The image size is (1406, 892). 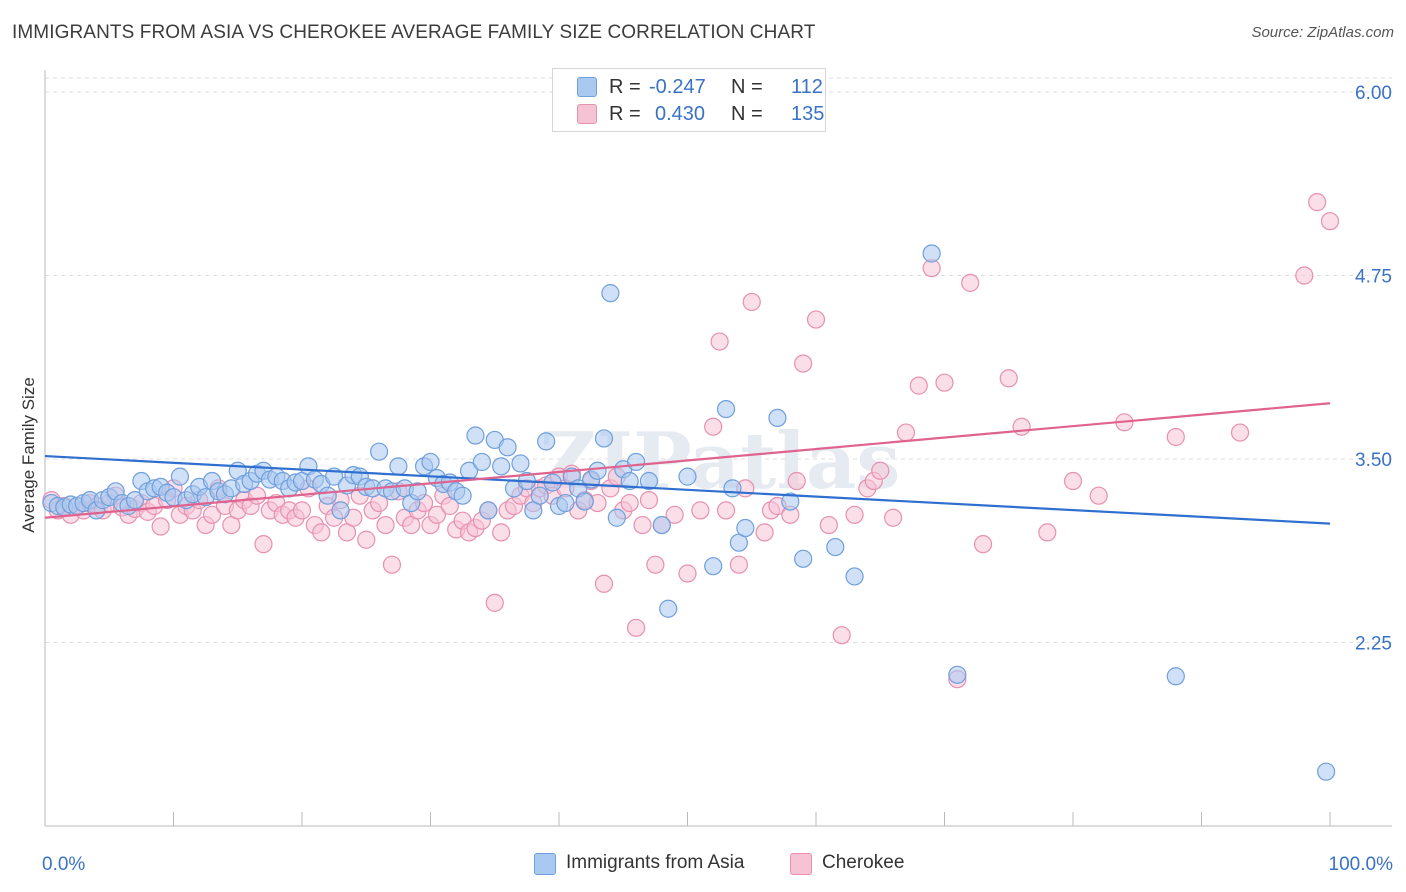 What do you see at coordinates (1322, 32) in the screenshot?
I see `source-label: Source: ZipAtlas.com` at bounding box center [1322, 32].